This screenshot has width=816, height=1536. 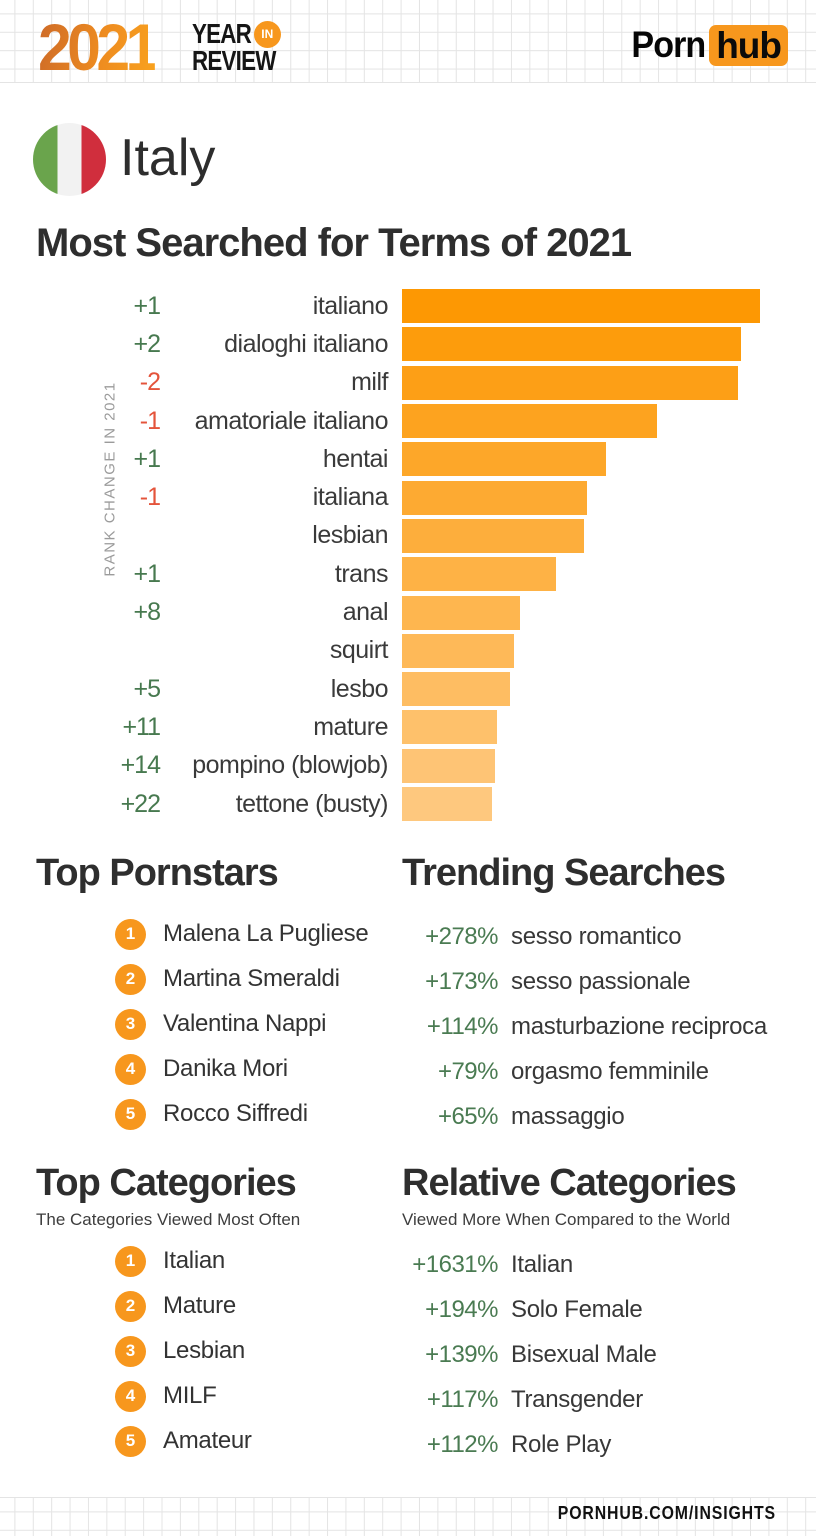 I want to click on percent-change-value: +79%, so click(x=468, y=1071).